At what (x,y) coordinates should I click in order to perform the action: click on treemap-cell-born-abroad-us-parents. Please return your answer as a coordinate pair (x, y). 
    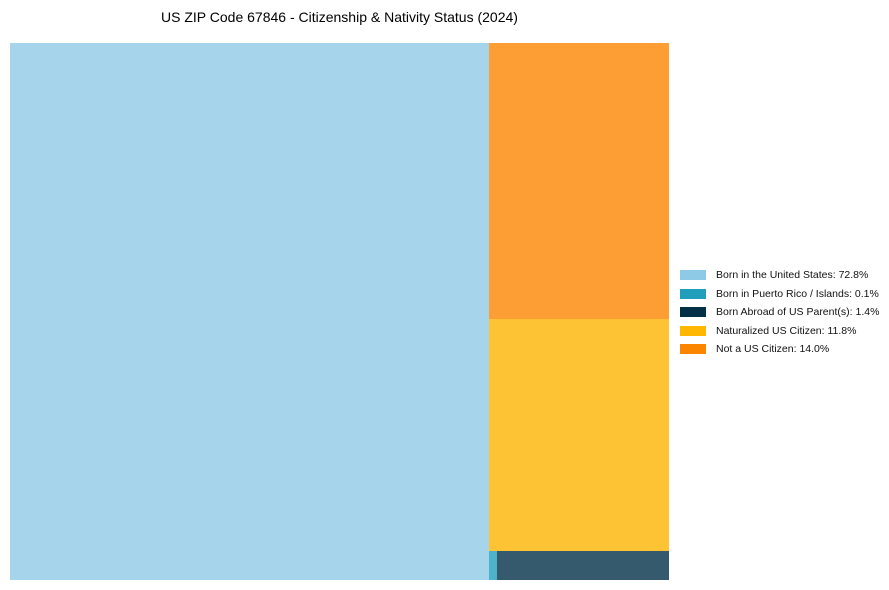
    Looking at the image, I should click on (583, 565).